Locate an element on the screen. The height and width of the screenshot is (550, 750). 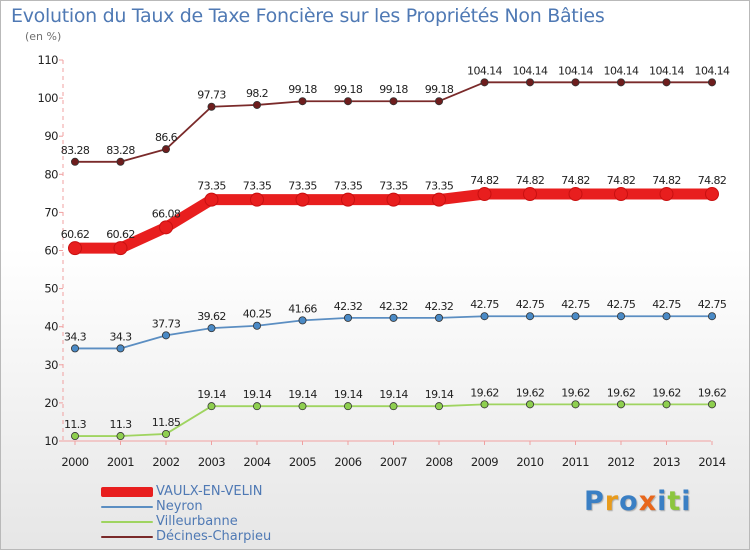
x-tick-label: 2012 is located at coordinates (620, 462).